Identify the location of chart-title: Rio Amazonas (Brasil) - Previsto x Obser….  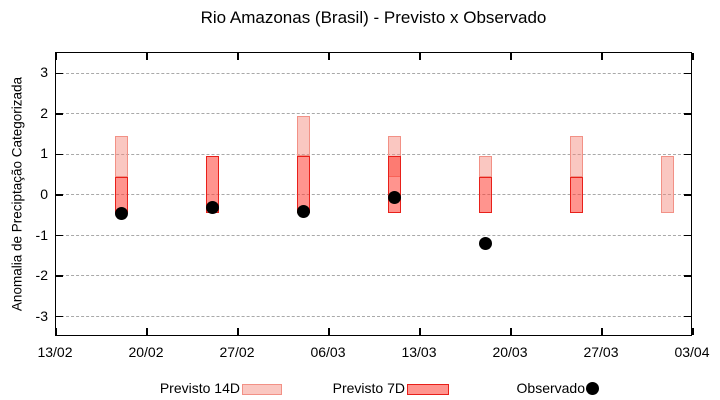
(373, 17).